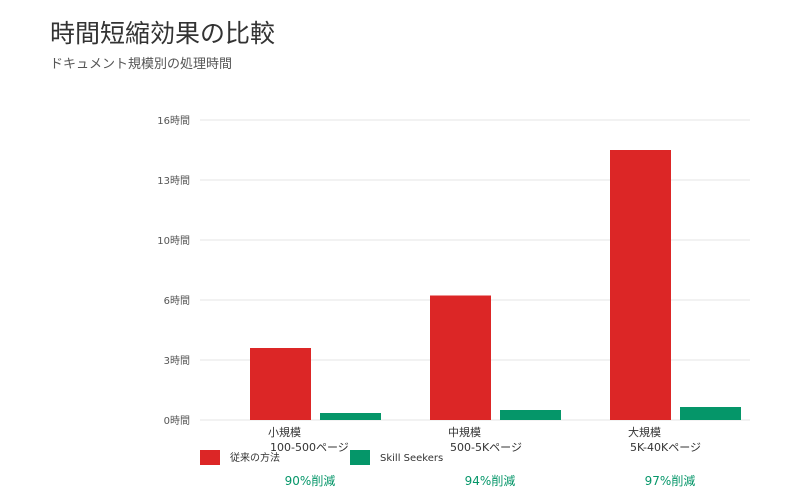  Describe the element at coordinates (321, 457) in the screenshot. I see `legend: 従来の方法 Skill Seekers` at that location.